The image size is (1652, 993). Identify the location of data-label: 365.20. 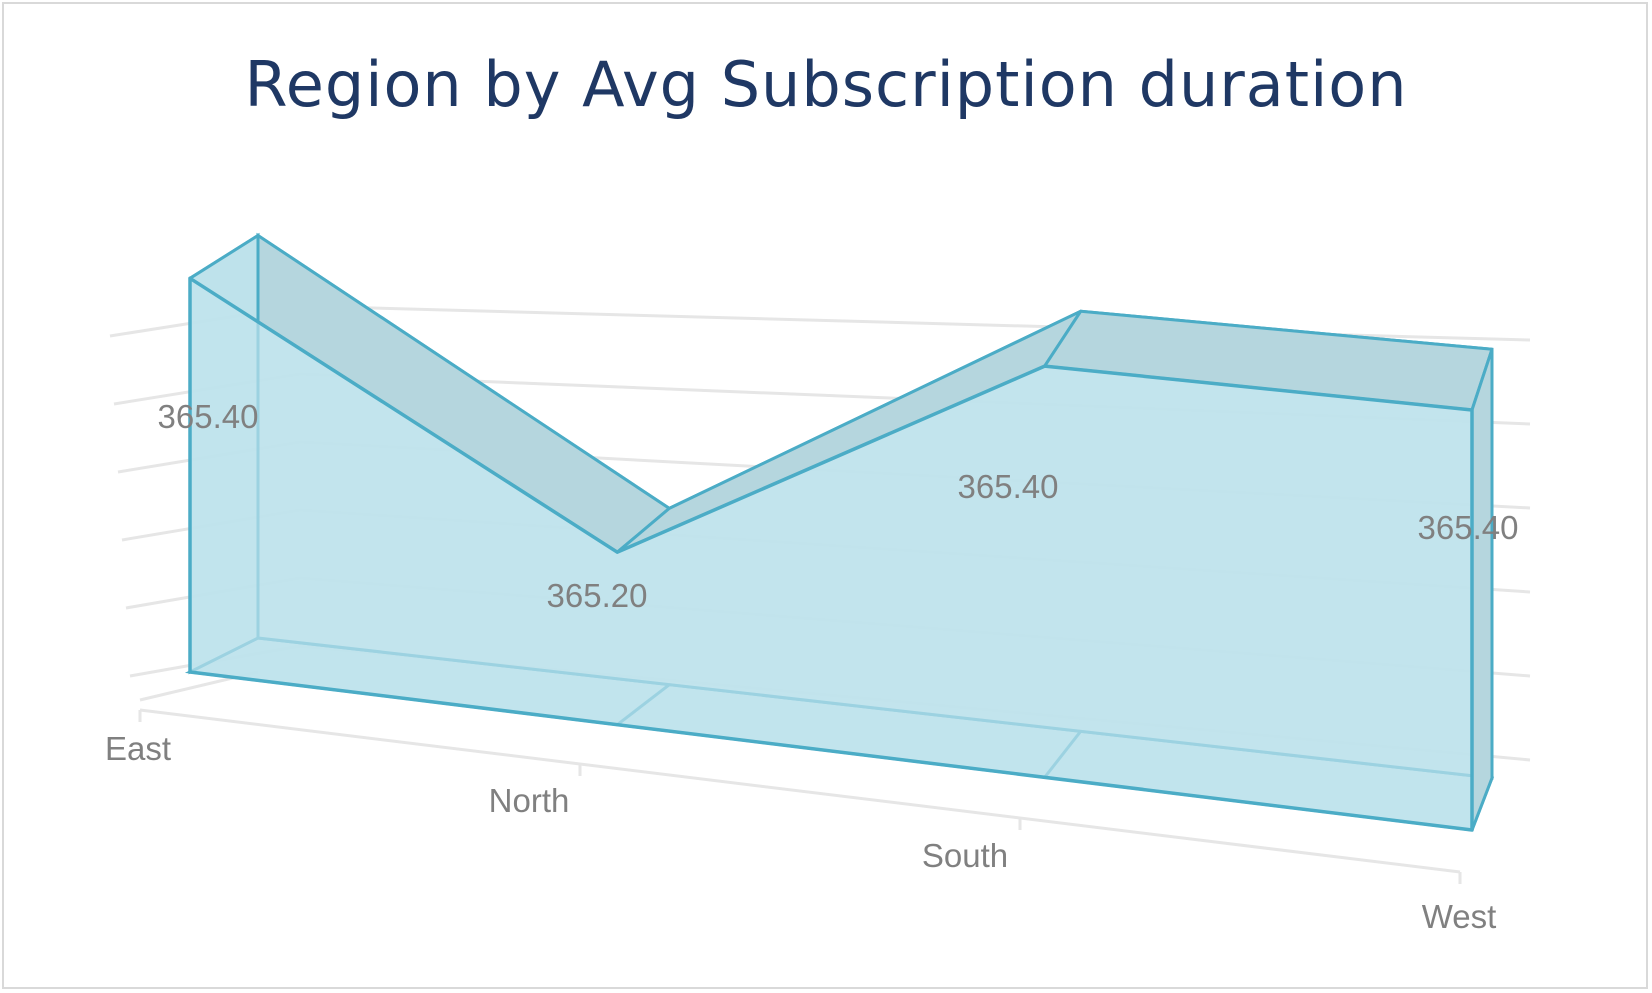
(597, 595).